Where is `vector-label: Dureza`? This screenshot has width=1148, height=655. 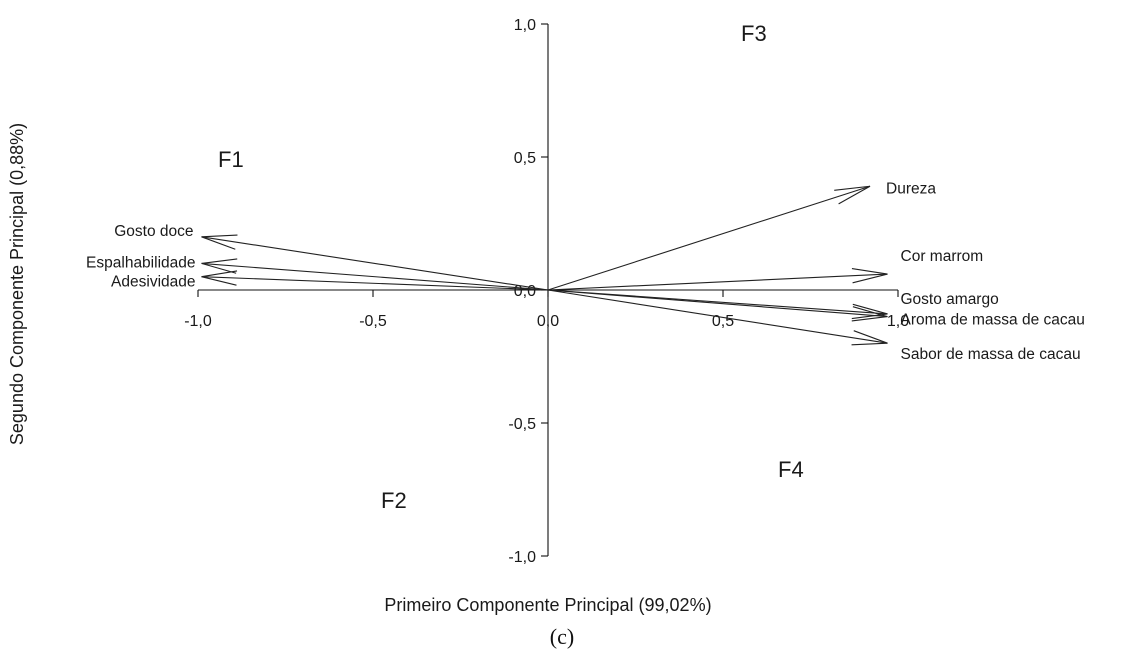
vector-label: Dureza is located at coordinates (911, 188).